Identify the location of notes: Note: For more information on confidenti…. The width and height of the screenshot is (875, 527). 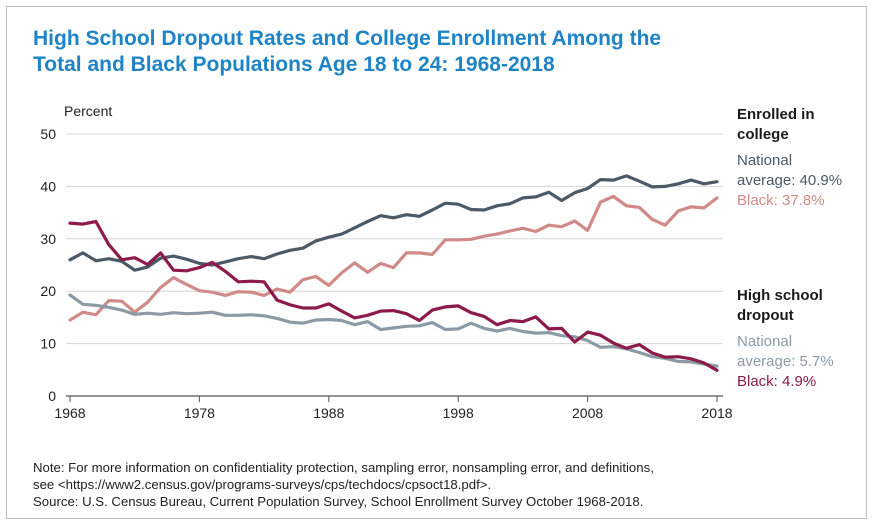
(443, 484).